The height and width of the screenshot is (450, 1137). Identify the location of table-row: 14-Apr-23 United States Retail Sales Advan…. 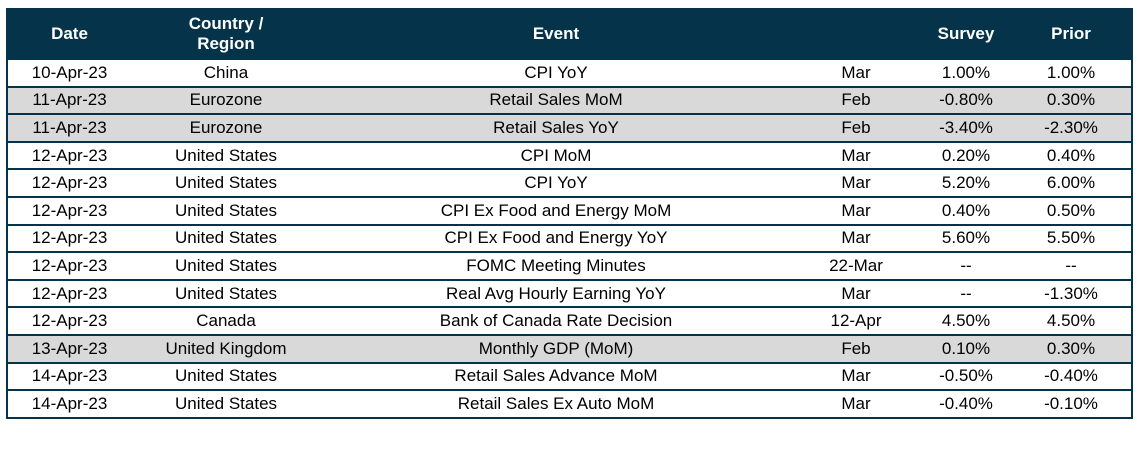
(569, 376).